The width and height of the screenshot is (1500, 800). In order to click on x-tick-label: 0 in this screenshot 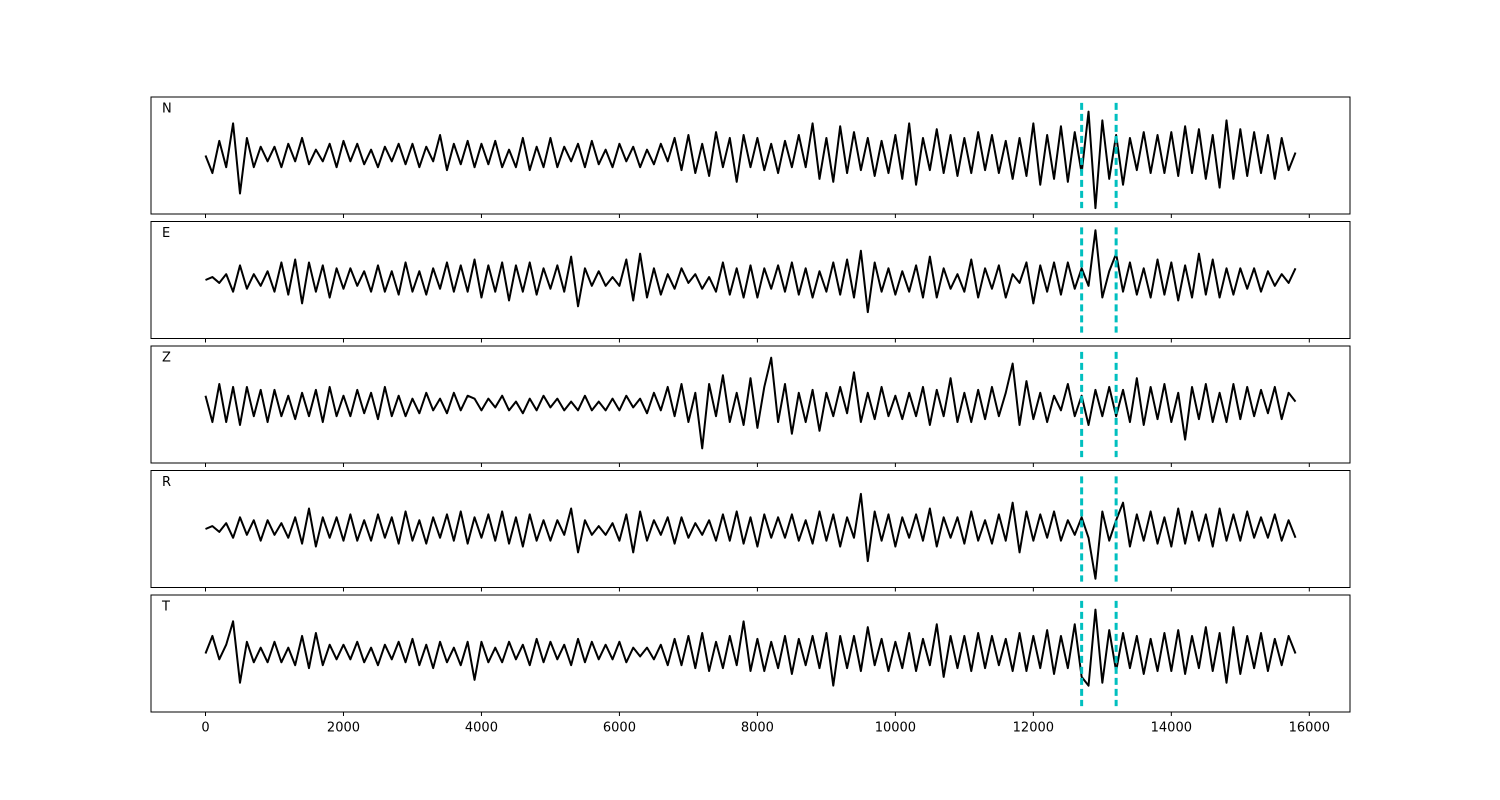, I will do `click(205, 728)`.